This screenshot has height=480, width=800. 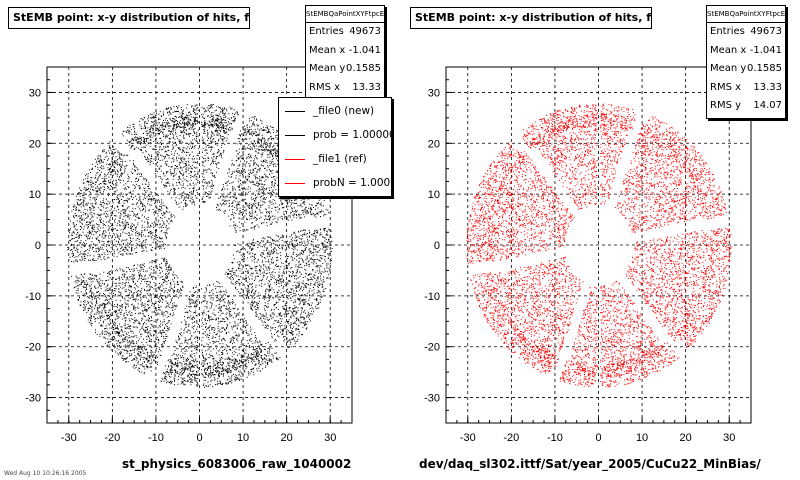 I want to click on legend-label: prob = 1.000000, so click(x=352, y=135).